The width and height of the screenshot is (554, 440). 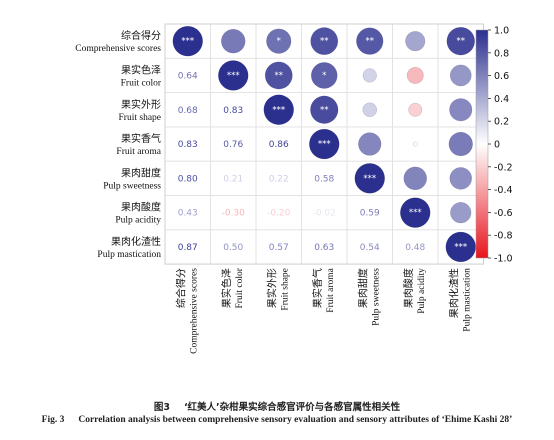 What do you see at coordinates (226, 288) in the screenshot?
I see `column-label-zh: 果实色泽` at bounding box center [226, 288].